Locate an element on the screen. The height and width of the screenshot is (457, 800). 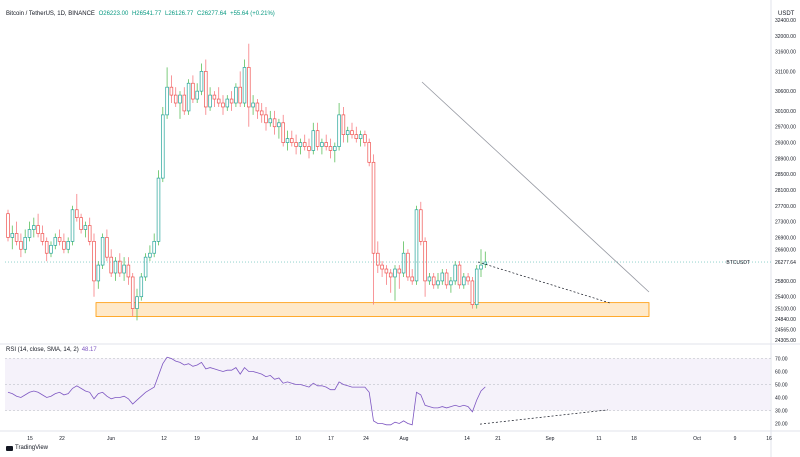
rsi-tick-label: 30.00 is located at coordinates (781, 412).